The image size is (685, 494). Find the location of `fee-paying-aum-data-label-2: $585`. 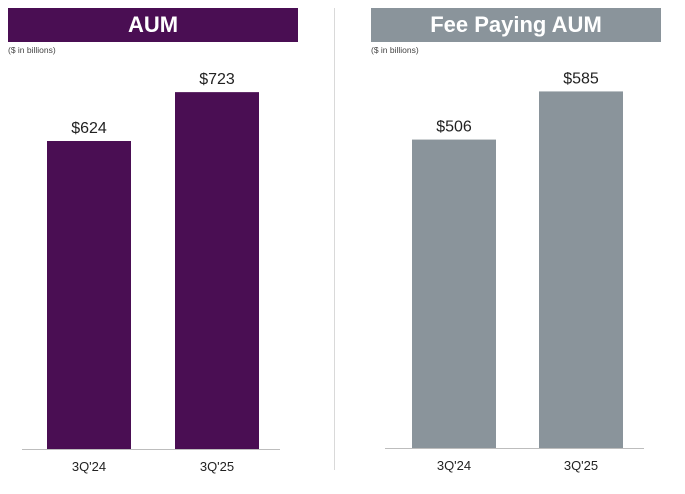

fee-paying-aum-data-label-2: $585 is located at coordinates (581, 78).